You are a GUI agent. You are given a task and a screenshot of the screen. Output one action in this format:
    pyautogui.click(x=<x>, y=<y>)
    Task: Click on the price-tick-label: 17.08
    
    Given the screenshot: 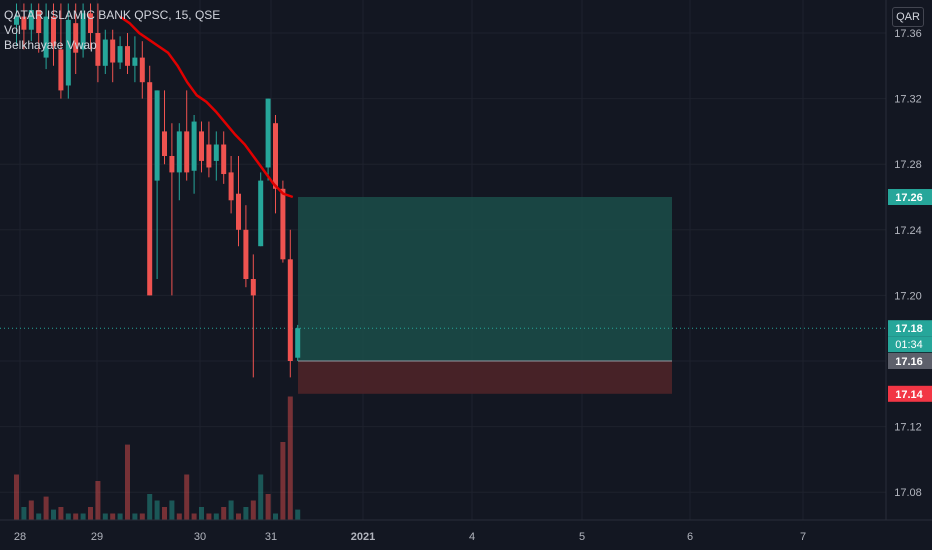 What is the action you would take?
    pyautogui.click(x=908, y=493)
    